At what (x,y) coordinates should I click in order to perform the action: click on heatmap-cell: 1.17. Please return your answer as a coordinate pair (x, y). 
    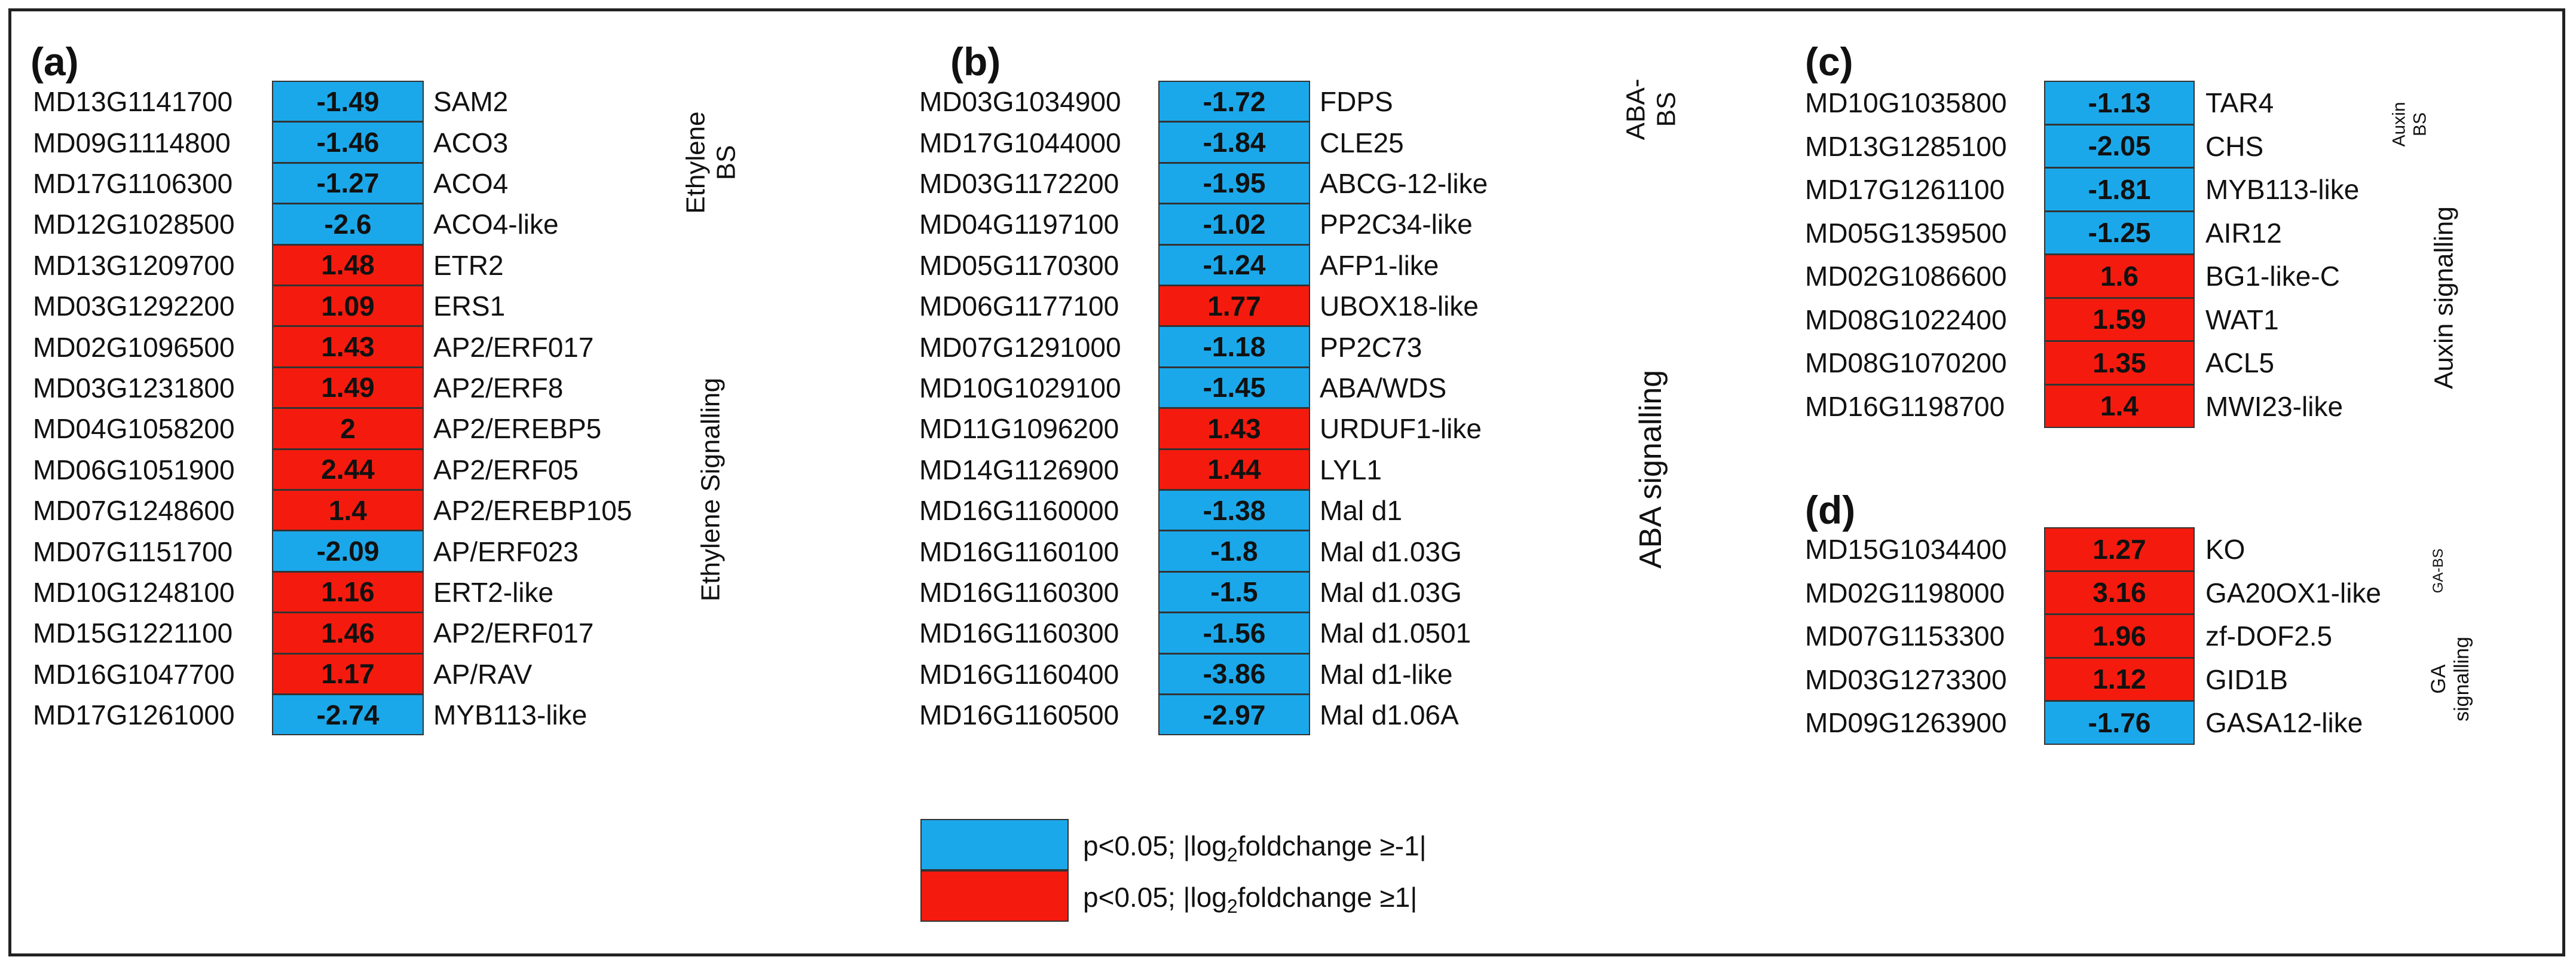
    Looking at the image, I should click on (348, 674).